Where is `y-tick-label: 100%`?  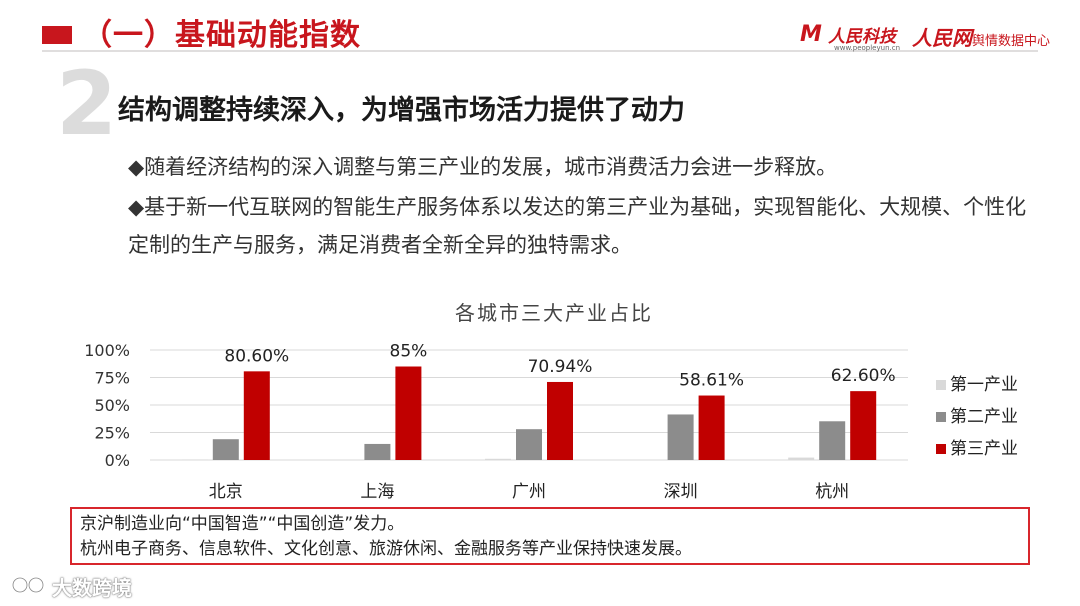
y-tick-label: 100% is located at coordinates (107, 350).